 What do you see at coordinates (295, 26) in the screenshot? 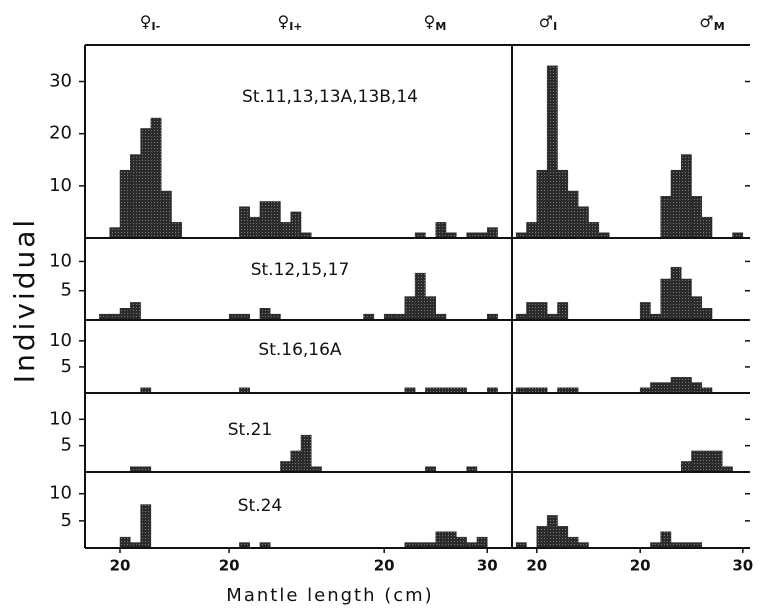
I see `column-sub: I+` at bounding box center [295, 26].